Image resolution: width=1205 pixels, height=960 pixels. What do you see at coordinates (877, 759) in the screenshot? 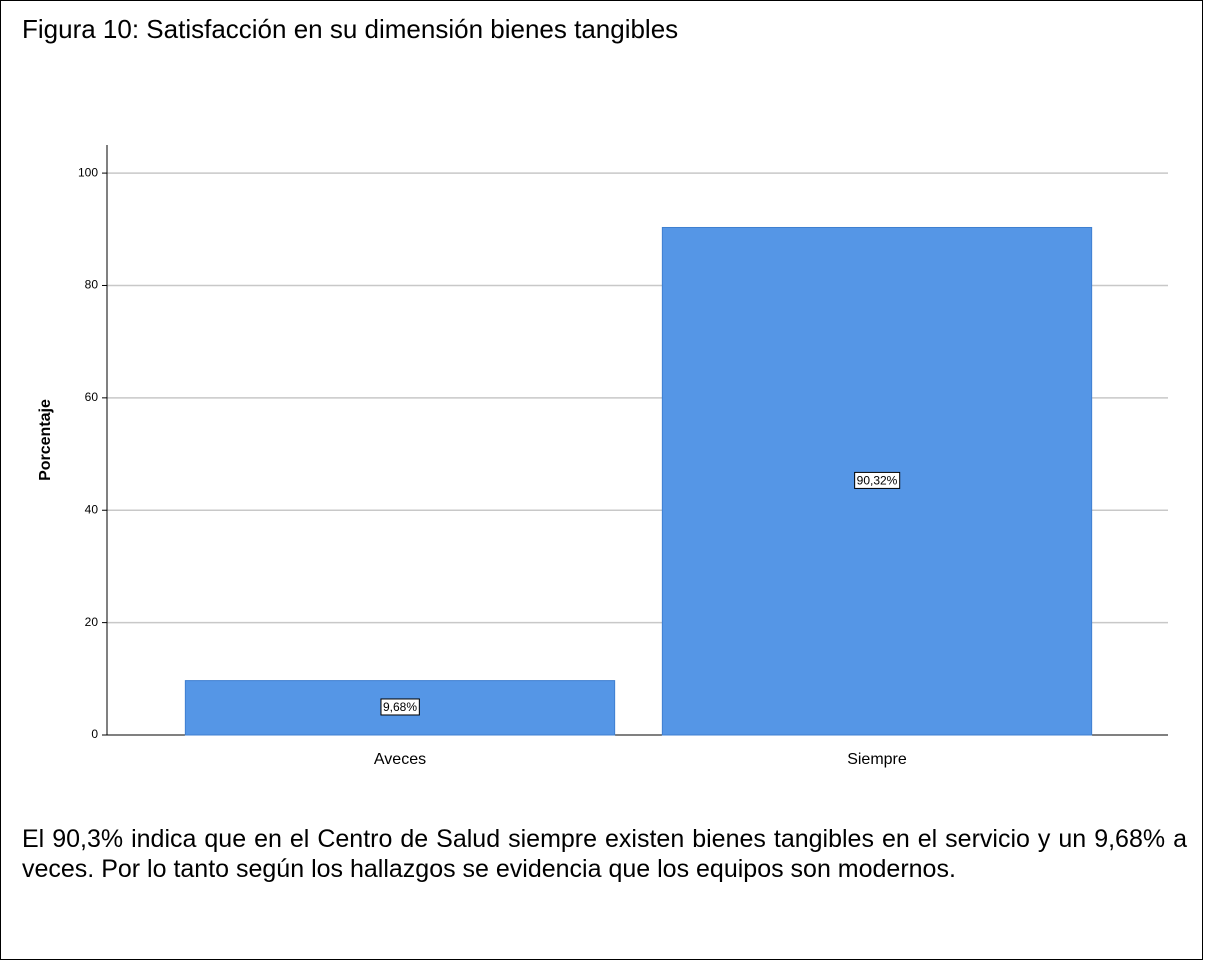
I see `x-tick-label: Siempre` at bounding box center [877, 759].